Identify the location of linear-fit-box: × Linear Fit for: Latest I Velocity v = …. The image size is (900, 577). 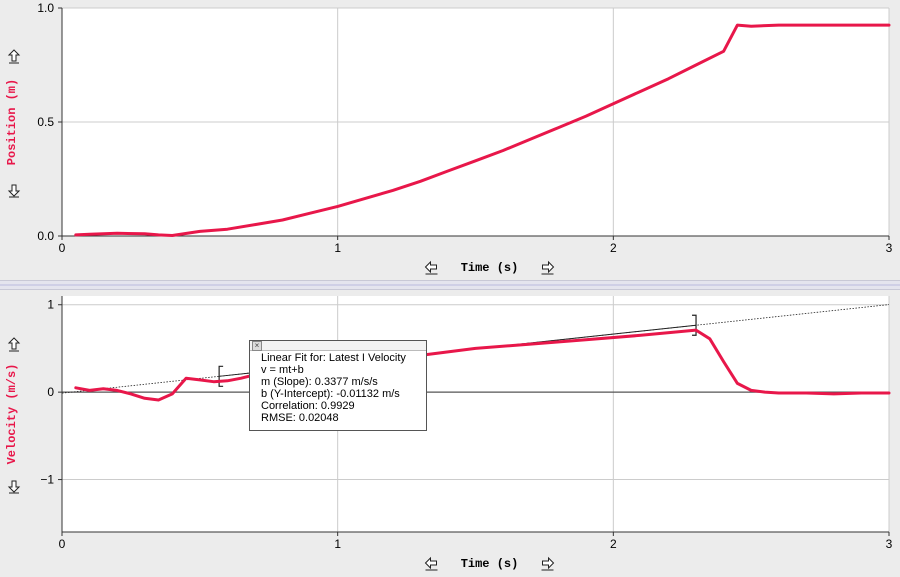
(338, 385).